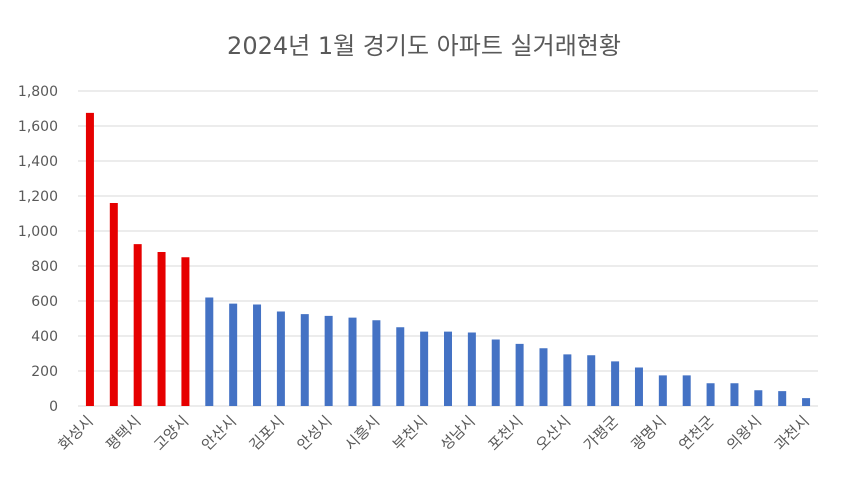  I want to click on x-tick-label: 고양시, so click(171, 433).